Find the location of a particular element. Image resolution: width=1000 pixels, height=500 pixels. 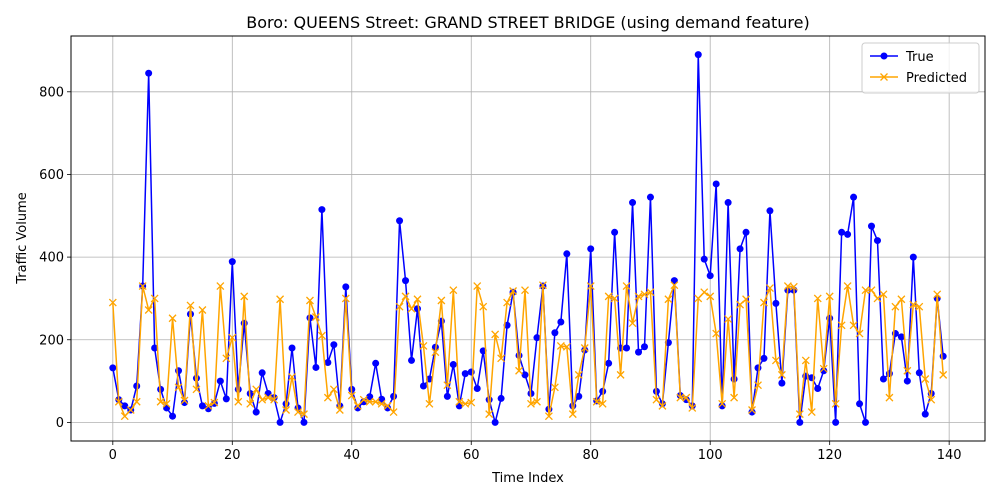

y-tick-label: 0 is located at coordinates (60, 423).